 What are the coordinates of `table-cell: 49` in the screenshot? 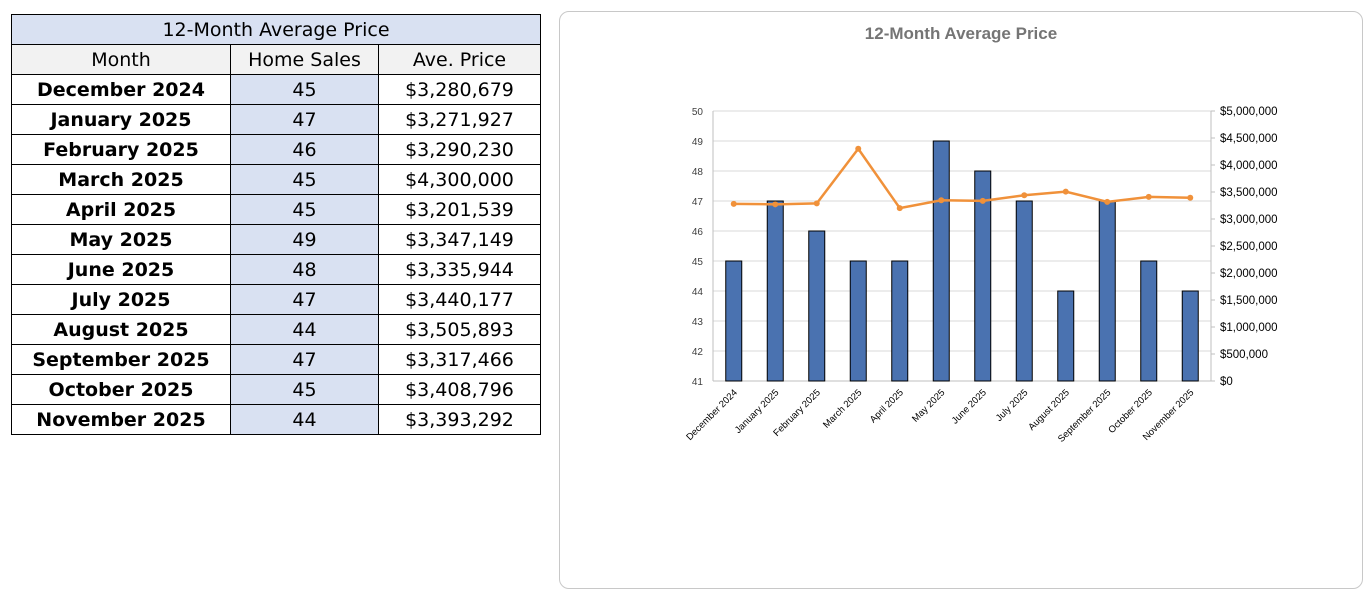 It's located at (304, 239).